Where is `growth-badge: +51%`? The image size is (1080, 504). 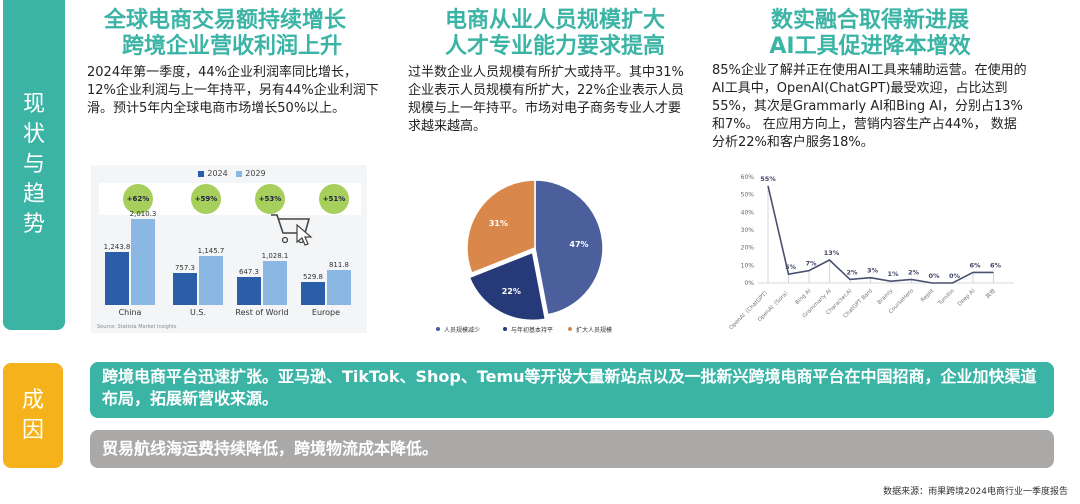 growth-badge: +51% is located at coordinates (334, 199).